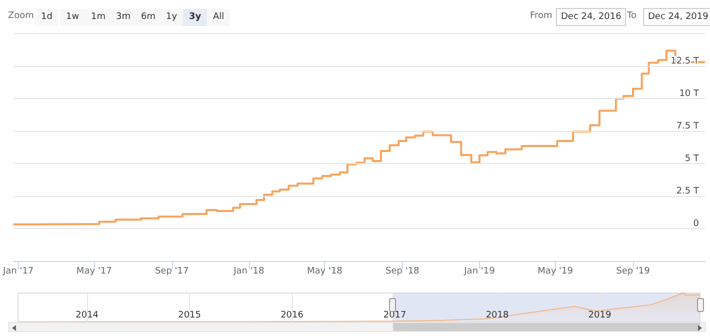 This screenshot has height=336, width=710. I want to click on x-tick-label: May '19, so click(556, 271).